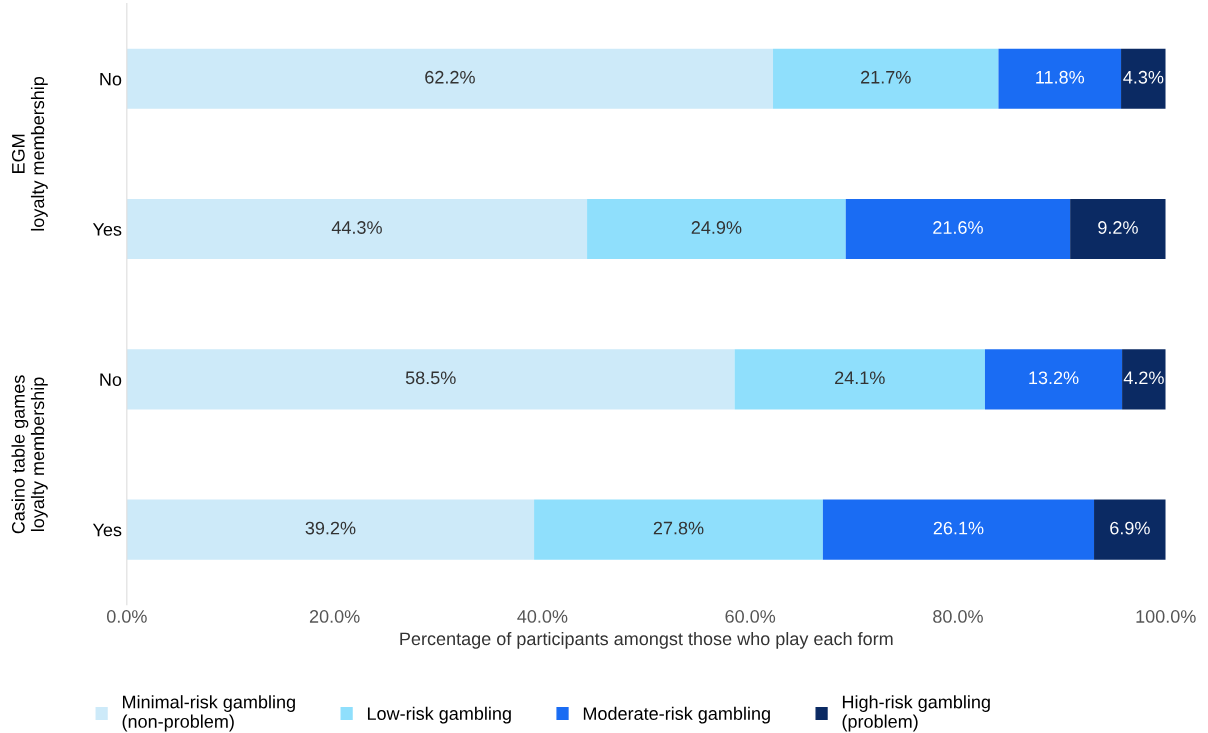  I want to click on data-label: 44.3%, so click(356, 227).